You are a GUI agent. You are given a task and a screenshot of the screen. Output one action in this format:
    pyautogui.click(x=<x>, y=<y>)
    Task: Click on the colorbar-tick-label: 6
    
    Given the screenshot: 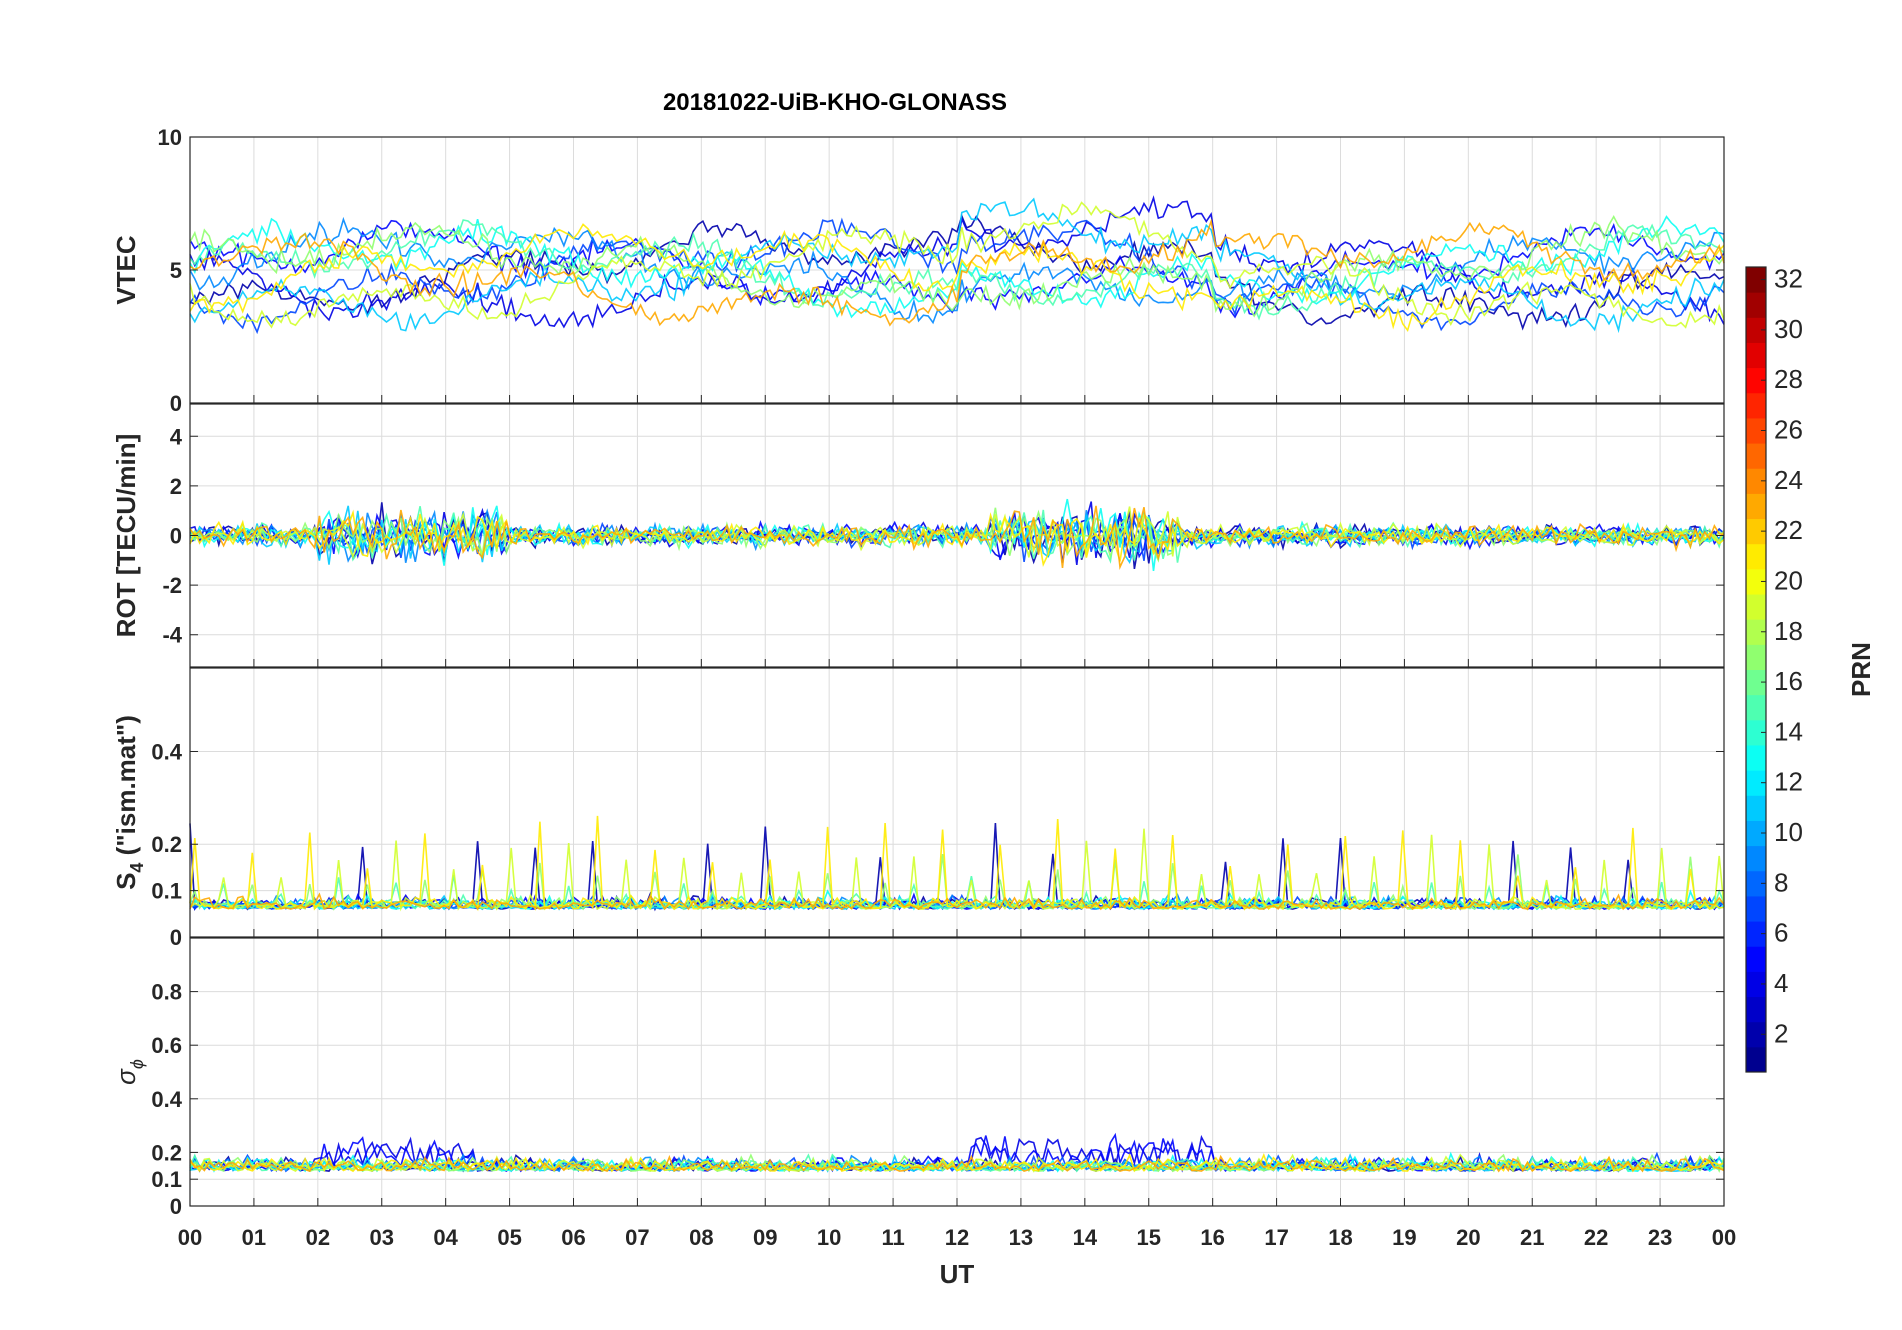 What is the action you would take?
    pyautogui.click(x=1781, y=933)
    